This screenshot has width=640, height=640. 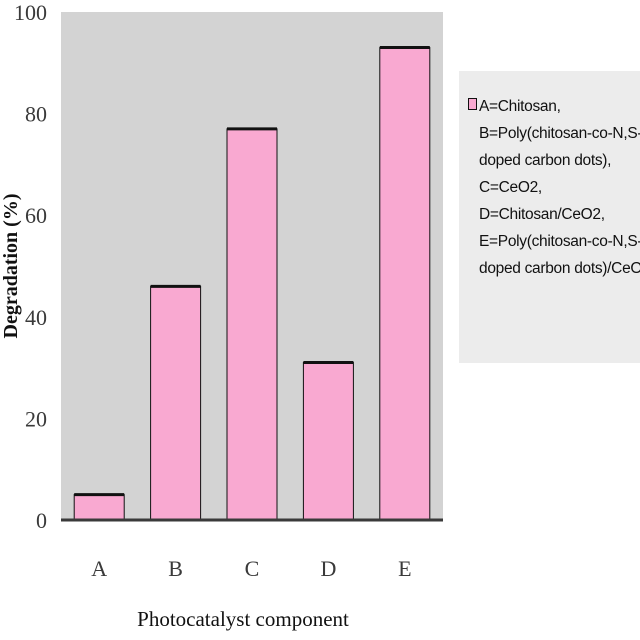 What do you see at coordinates (176, 403) in the screenshot?
I see `bar-B` at bounding box center [176, 403].